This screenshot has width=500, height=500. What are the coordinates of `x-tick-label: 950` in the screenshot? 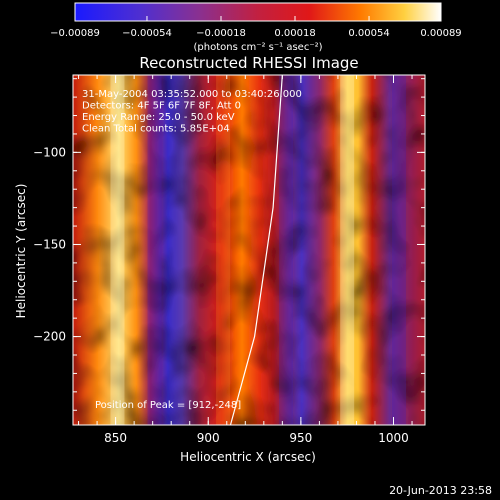 It's located at (300, 438).